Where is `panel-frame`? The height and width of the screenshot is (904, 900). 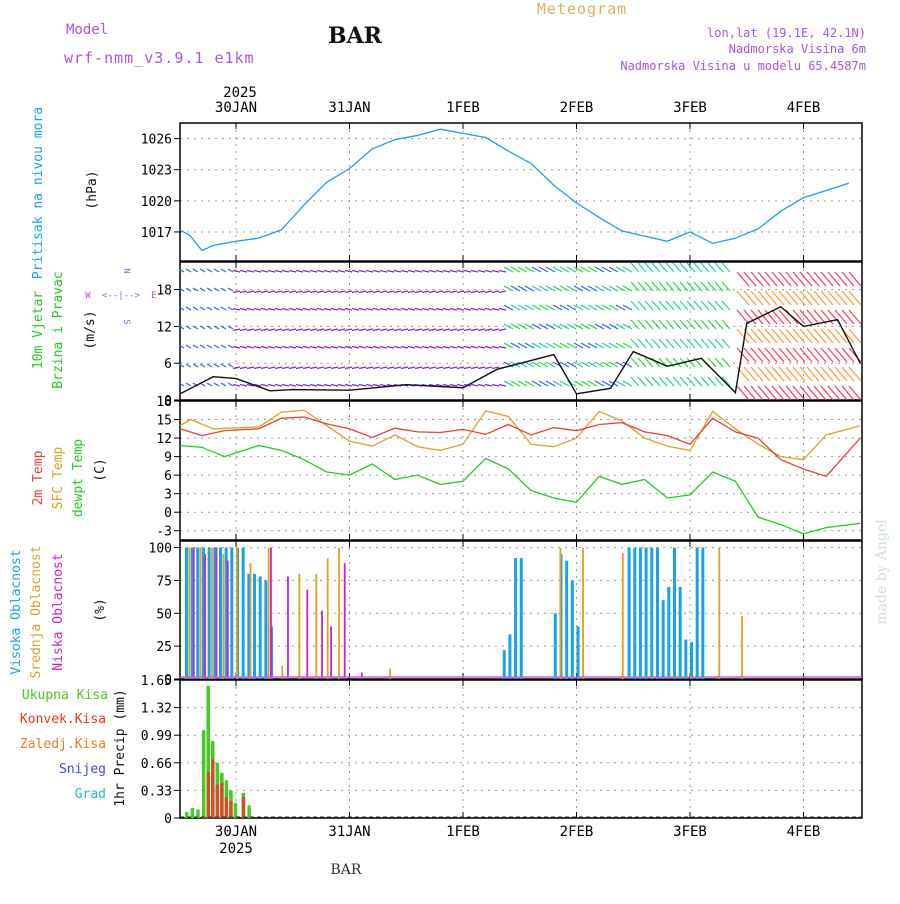 panel-frame is located at coordinates (521, 470).